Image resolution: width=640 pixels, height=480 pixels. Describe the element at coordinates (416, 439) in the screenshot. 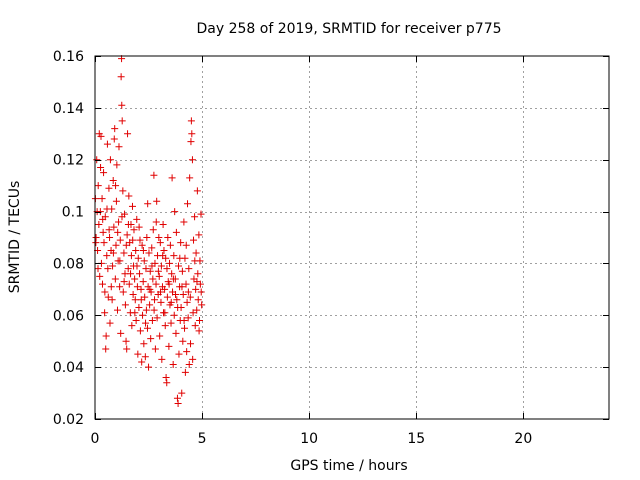

I see `x-tick-label: 15` at that location.